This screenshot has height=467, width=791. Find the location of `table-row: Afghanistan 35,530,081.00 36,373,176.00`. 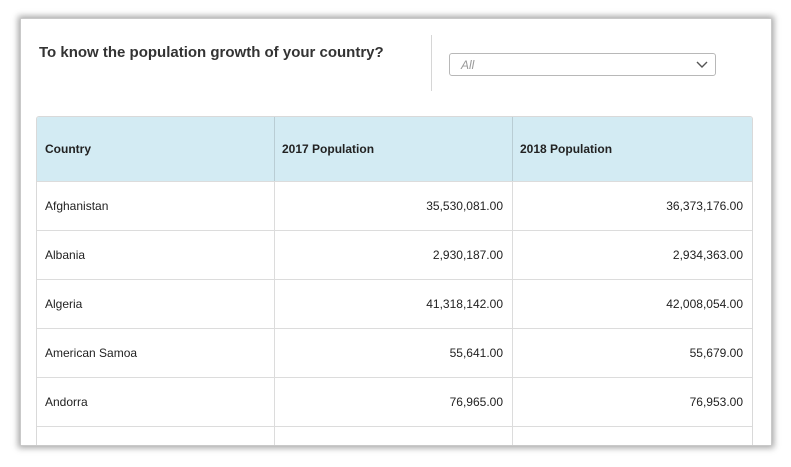

table-row: Afghanistan 35,530,081.00 36,373,176.00 is located at coordinates (394, 205).